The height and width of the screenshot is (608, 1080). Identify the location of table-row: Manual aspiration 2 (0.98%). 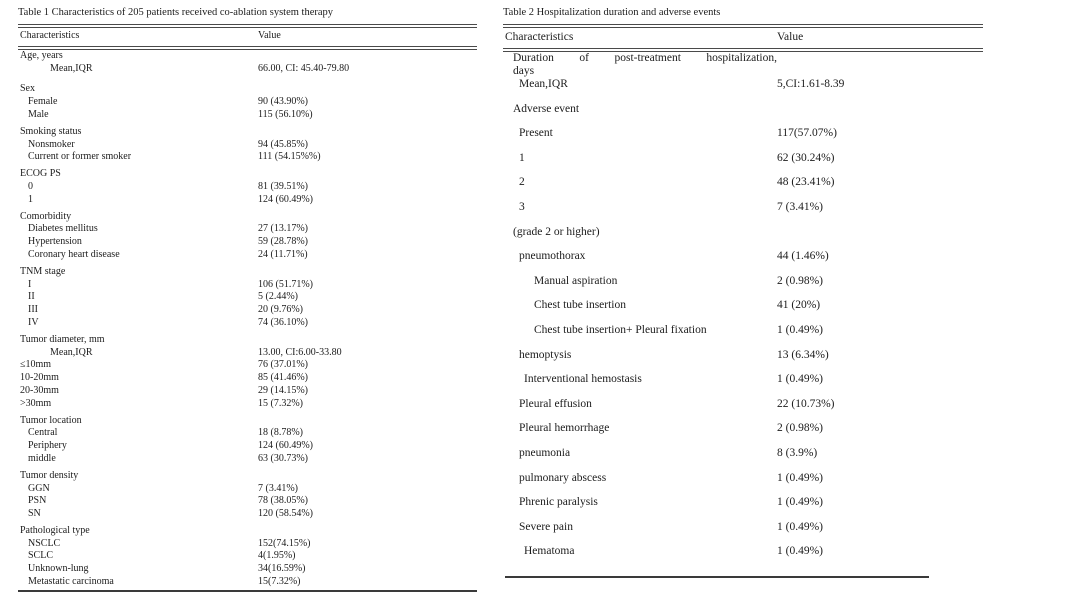
(743, 281).